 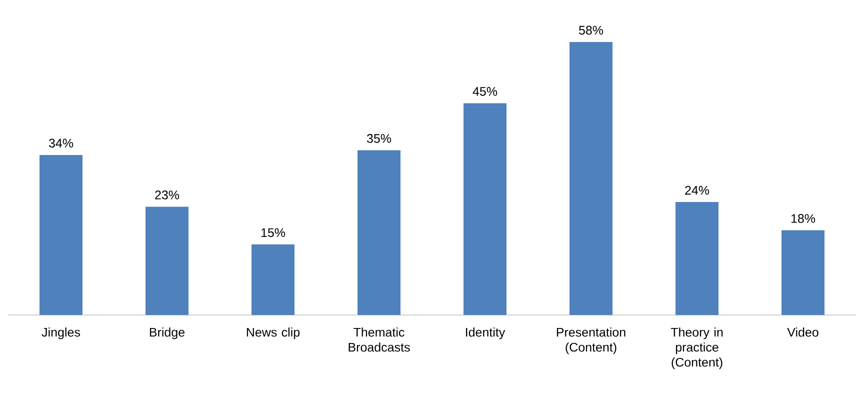 What do you see at coordinates (379, 339) in the screenshot?
I see `x-tick-label: Thematic Broadcasts` at bounding box center [379, 339].